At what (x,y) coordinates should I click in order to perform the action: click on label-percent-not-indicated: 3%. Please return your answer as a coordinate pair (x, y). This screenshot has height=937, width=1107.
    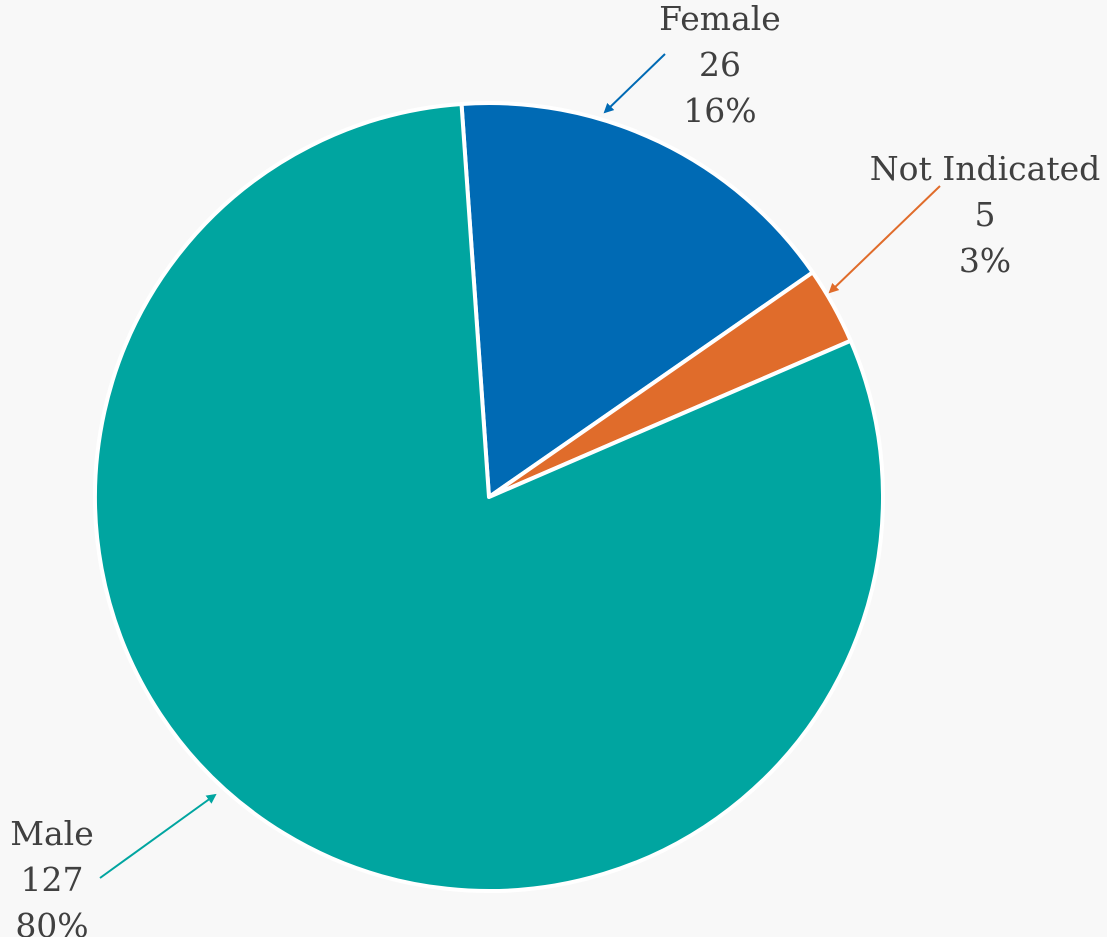
    Looking at the image, I should click on (985, 260).